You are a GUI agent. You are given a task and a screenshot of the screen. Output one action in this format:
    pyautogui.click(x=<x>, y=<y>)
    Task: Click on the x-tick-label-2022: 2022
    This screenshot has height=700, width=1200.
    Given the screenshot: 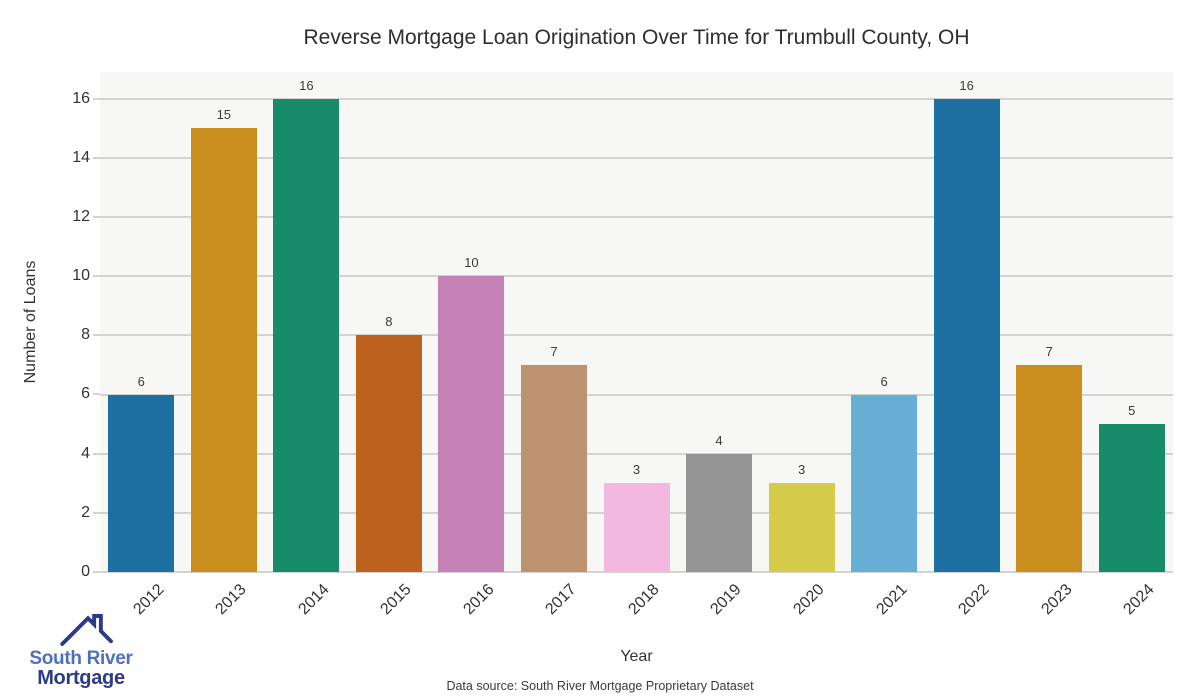 What is the action you would take?
    pyautogui.click(x=974, y=600)
    